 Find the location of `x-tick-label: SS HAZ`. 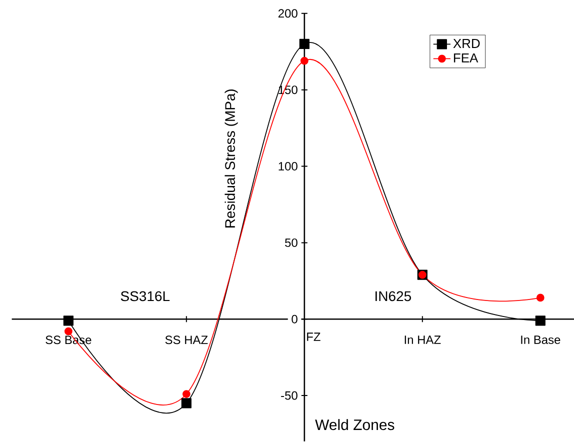

x-tick-label: SS HAZ is located at coordinates (186, 340).